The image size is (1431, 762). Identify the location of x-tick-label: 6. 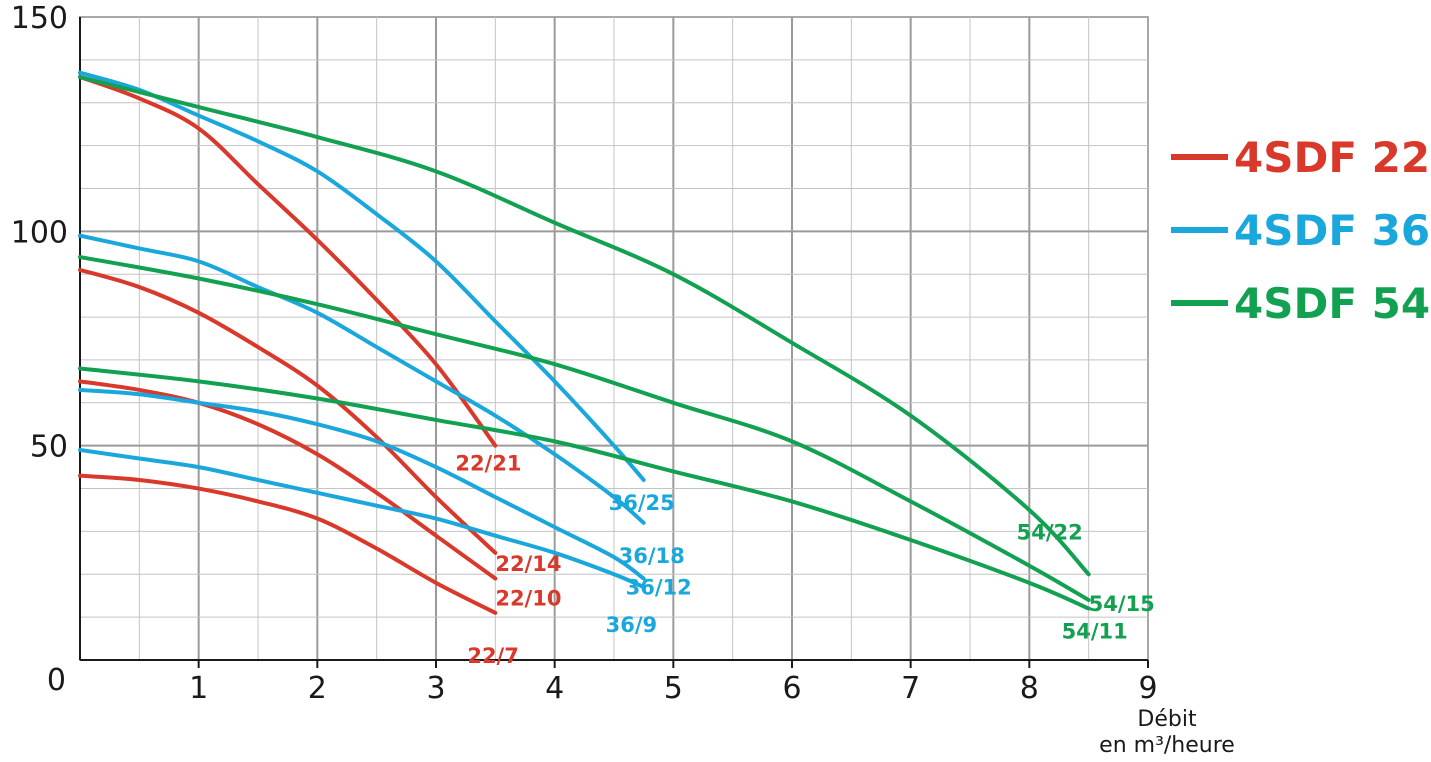
(791, 688).